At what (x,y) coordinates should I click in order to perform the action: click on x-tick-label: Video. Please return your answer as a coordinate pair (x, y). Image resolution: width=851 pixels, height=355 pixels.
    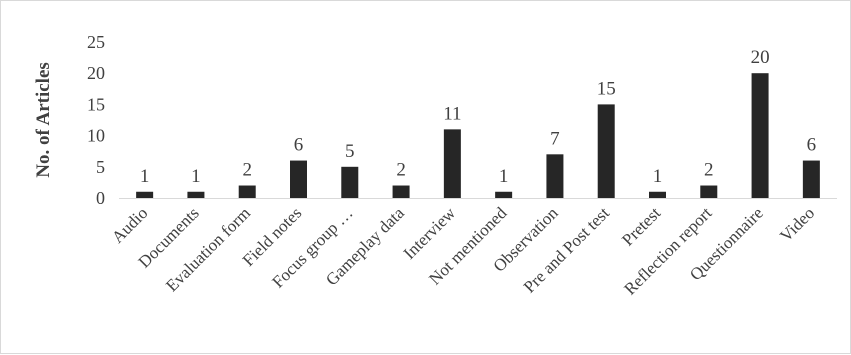
    Looking at the image, I should click on (797, 224).